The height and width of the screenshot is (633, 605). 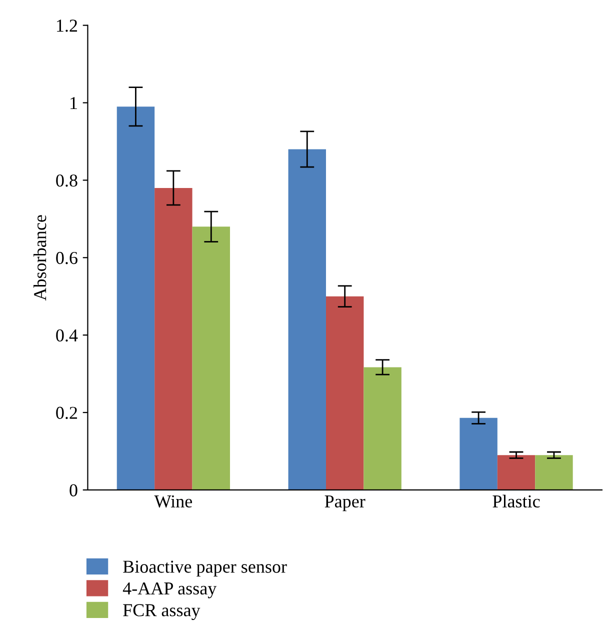 I want to click on x-tick-label: Paper, so click(x=345, y=504).